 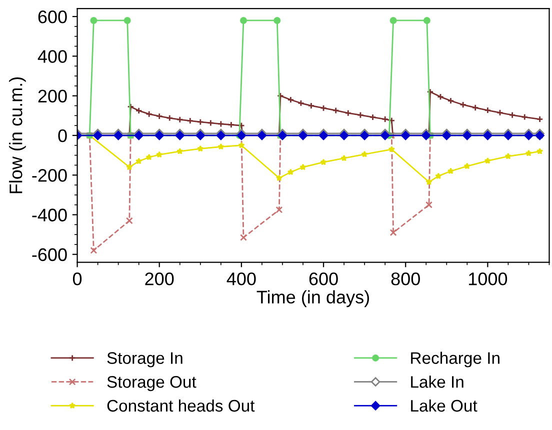 What do you see at coordinates (17, 135) in the screenshot?
I see `y-axis-title: Flow (in cu.m.)` at bounding box center [17, 135].